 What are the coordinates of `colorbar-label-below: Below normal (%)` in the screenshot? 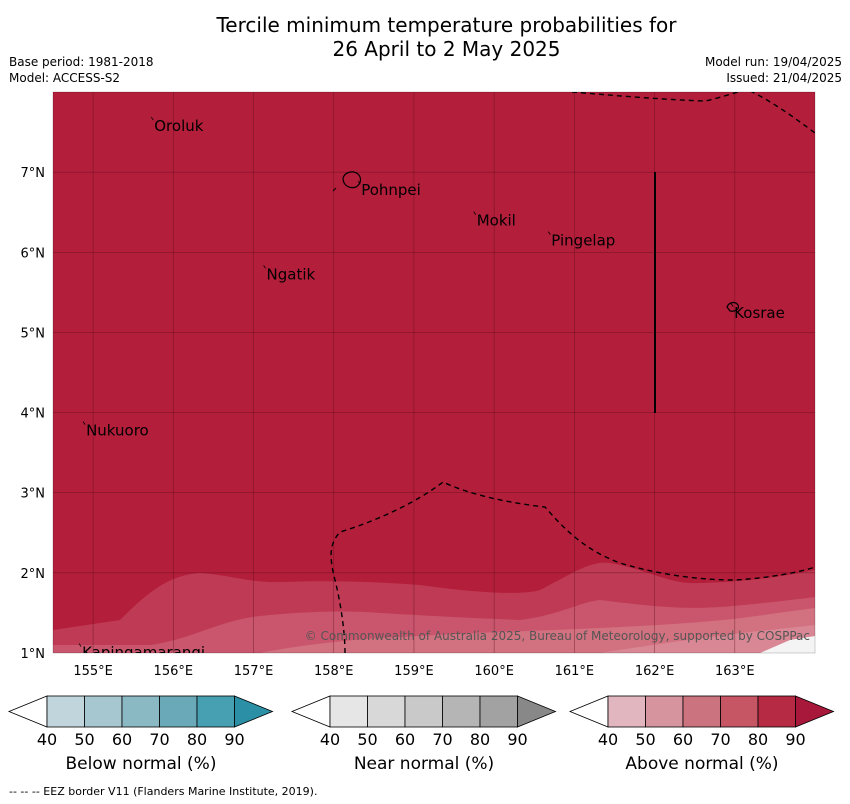 It's located at (141, 764).